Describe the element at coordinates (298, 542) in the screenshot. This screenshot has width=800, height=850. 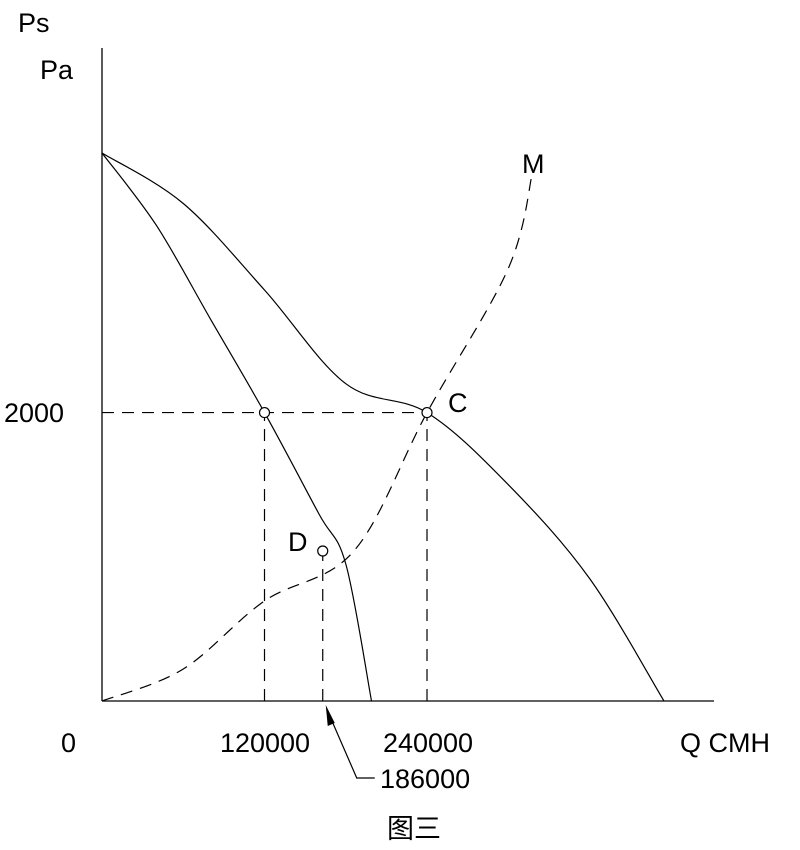
I see `point-label-D: D` at that location.